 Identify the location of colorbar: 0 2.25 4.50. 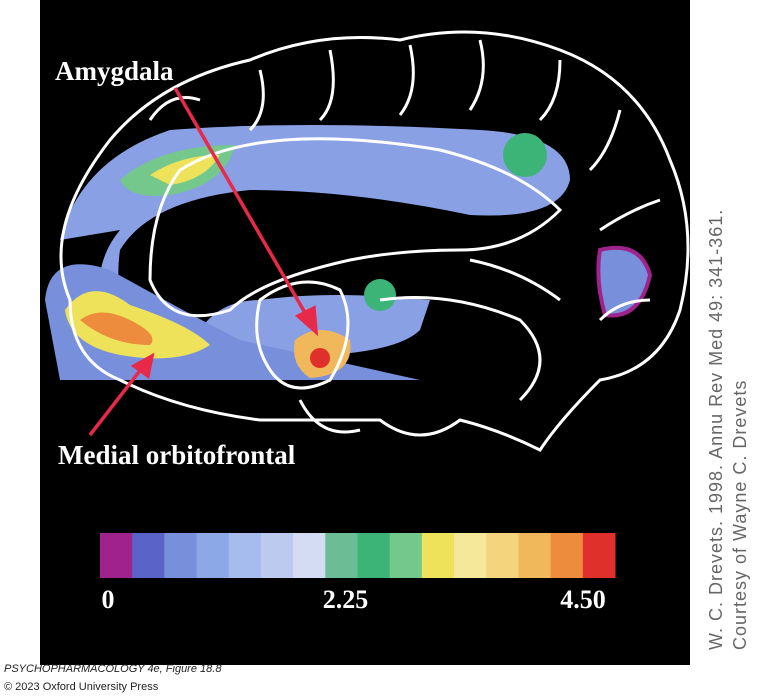
(358, 573).